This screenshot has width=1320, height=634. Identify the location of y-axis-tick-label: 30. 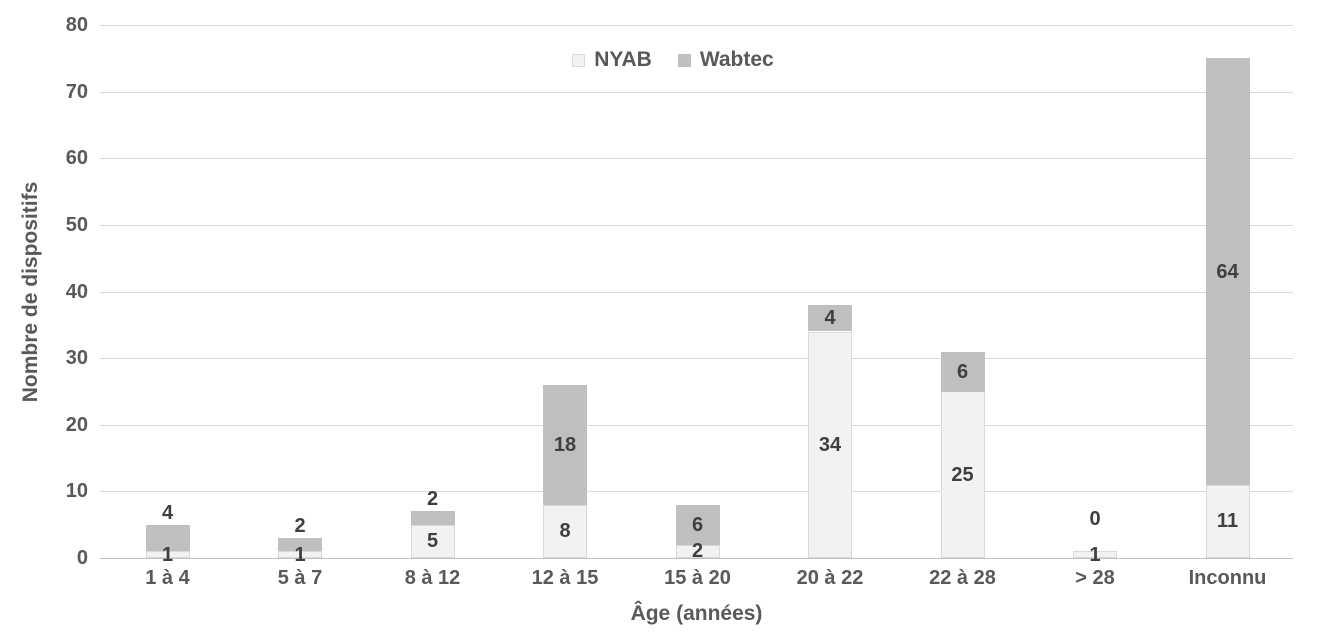
(76, 358).